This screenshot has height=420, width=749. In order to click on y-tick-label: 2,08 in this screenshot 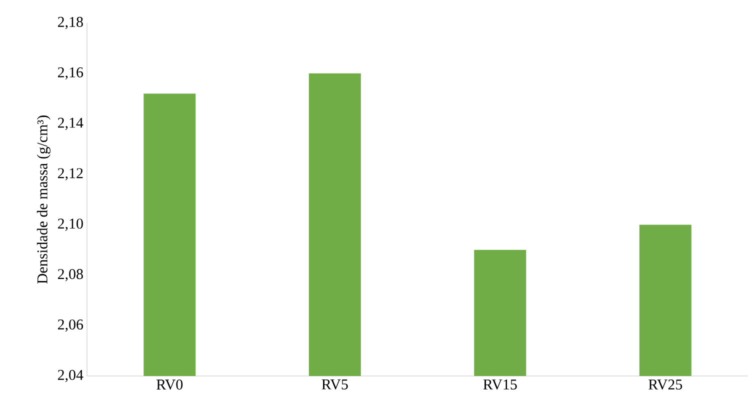, I will do `click(70, 275)`.